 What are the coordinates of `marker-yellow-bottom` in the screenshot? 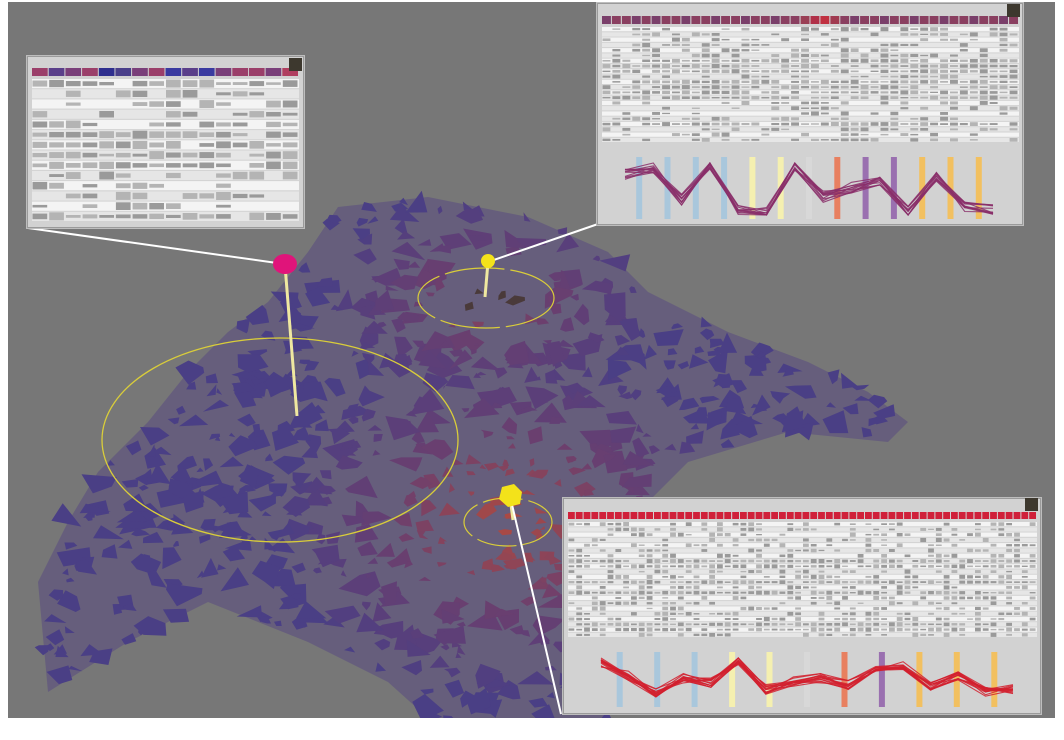 It's located at (510, 495).